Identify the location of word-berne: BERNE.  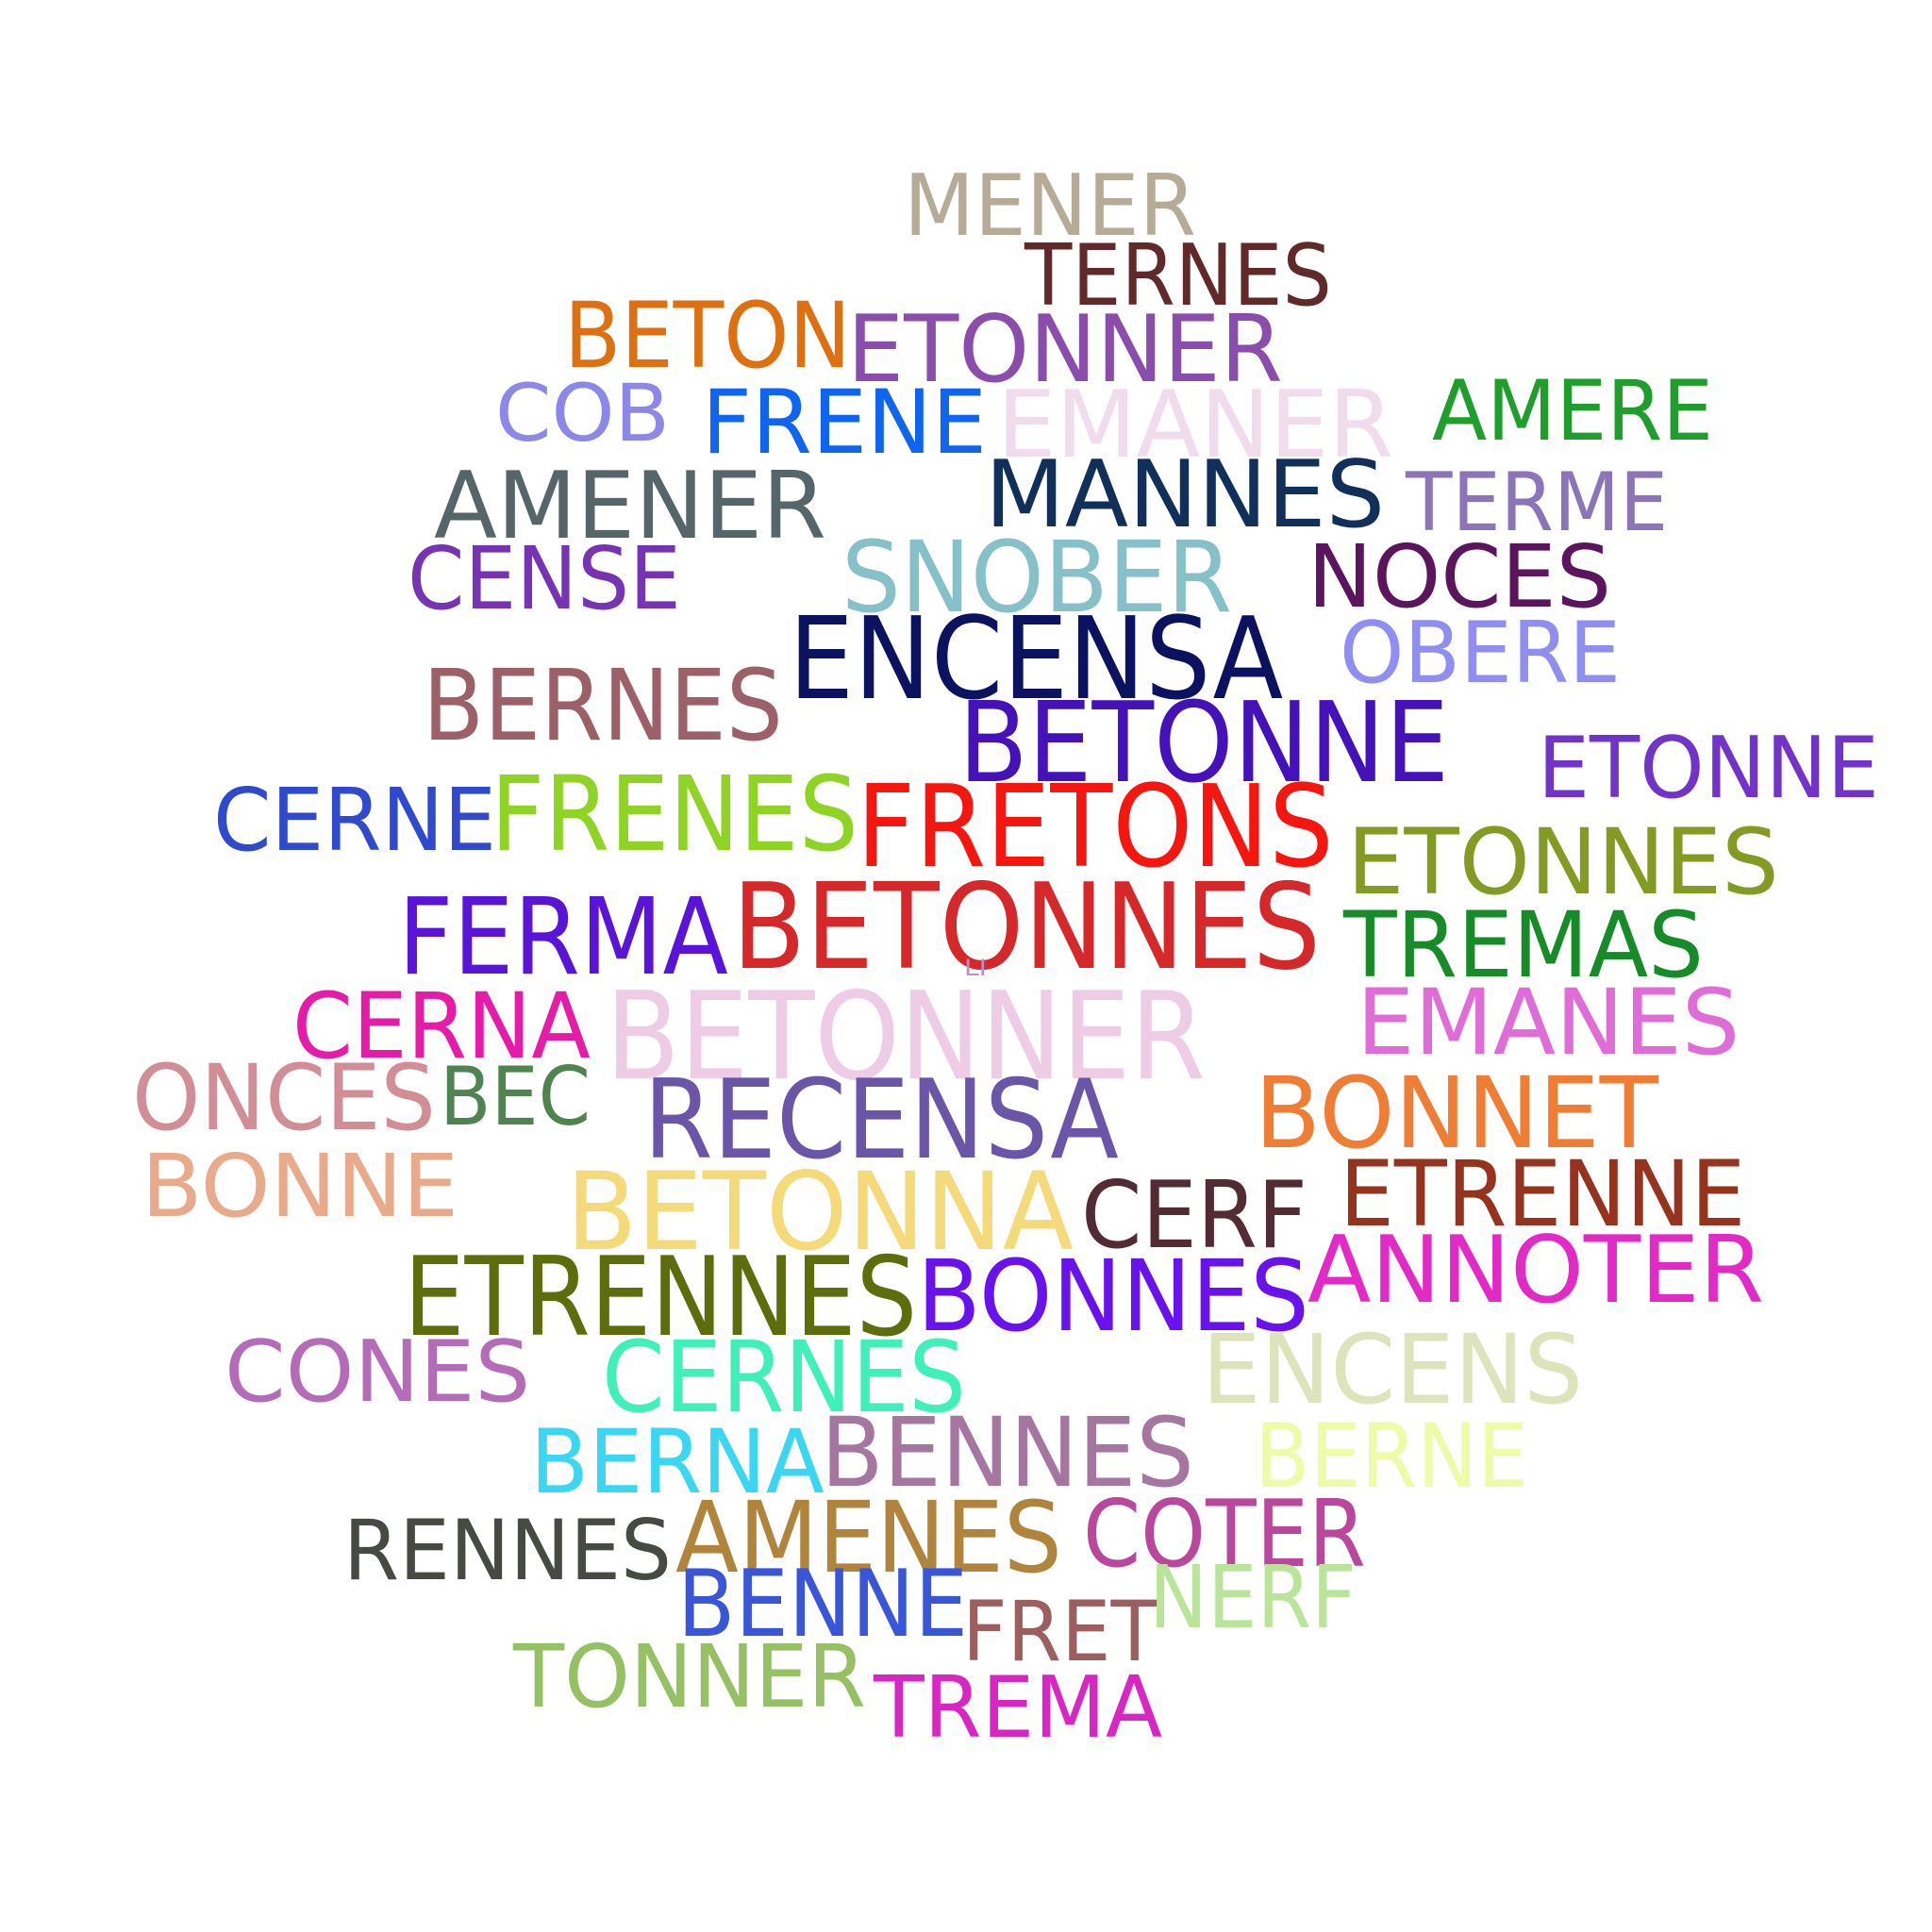
(1392, 1457).